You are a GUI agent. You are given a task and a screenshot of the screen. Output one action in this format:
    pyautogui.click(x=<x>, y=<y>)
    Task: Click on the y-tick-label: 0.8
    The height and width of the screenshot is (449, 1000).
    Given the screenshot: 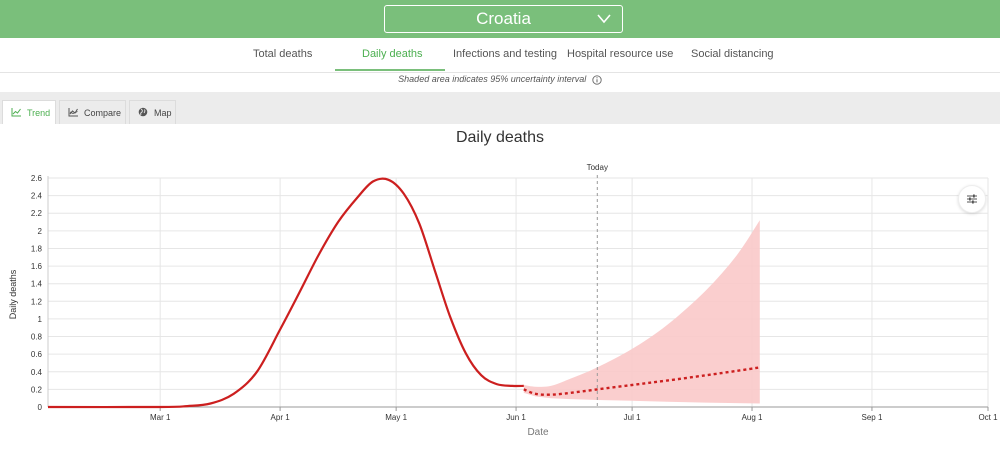 What is the action you would take?
    pyautogui.click(x=37, y=337)
    